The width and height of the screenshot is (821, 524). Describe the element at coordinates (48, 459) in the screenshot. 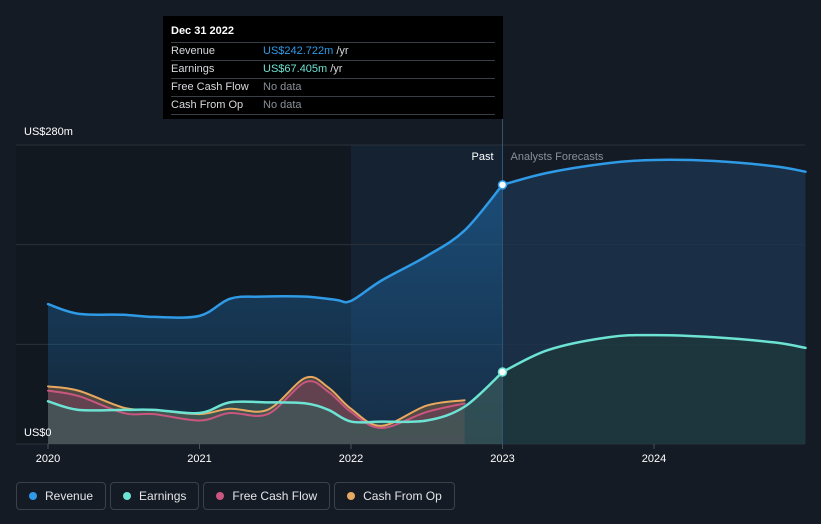

I see `x-tick-label: 2020` at that location.